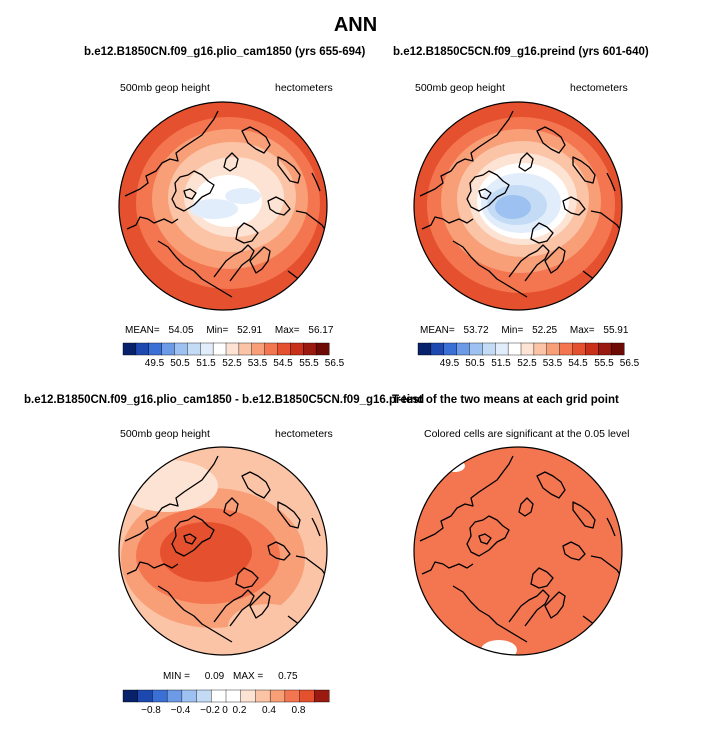 The width and height of the screenshot is (711, 748). Describe the element at coordinates (210, 710) in the screenshot. I see `diff-colorbar-tick-label: −0.2` at that location.